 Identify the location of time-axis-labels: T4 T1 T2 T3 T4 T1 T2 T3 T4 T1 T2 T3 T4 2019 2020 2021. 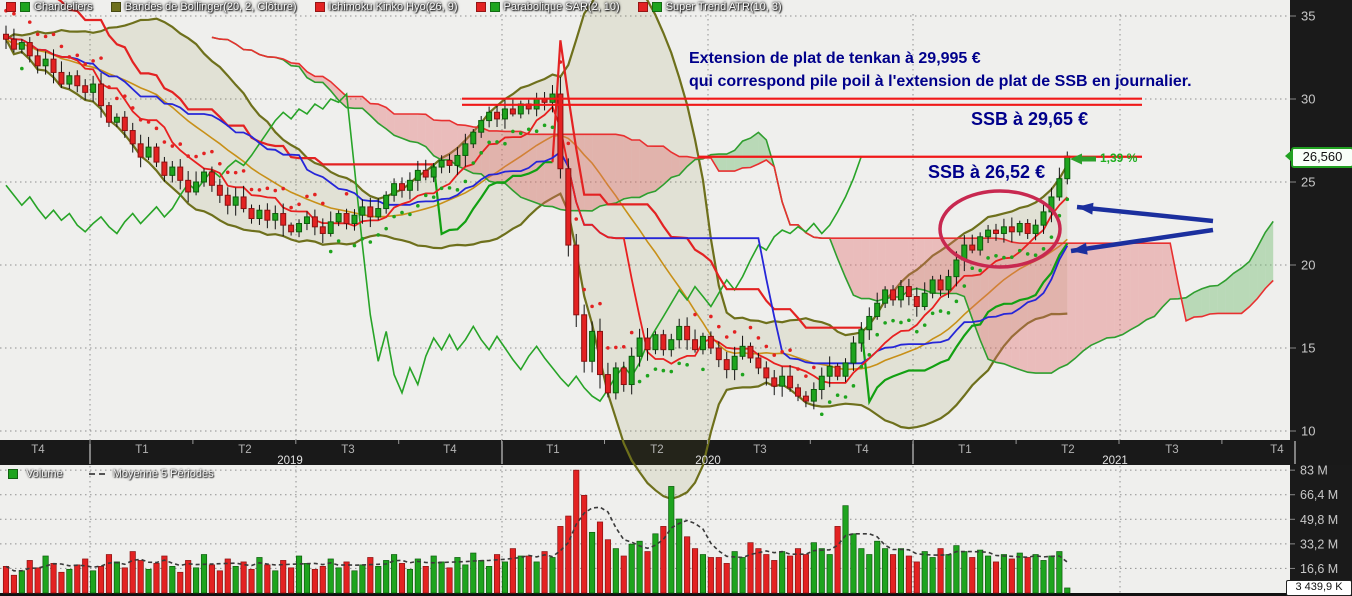
(663, 453).